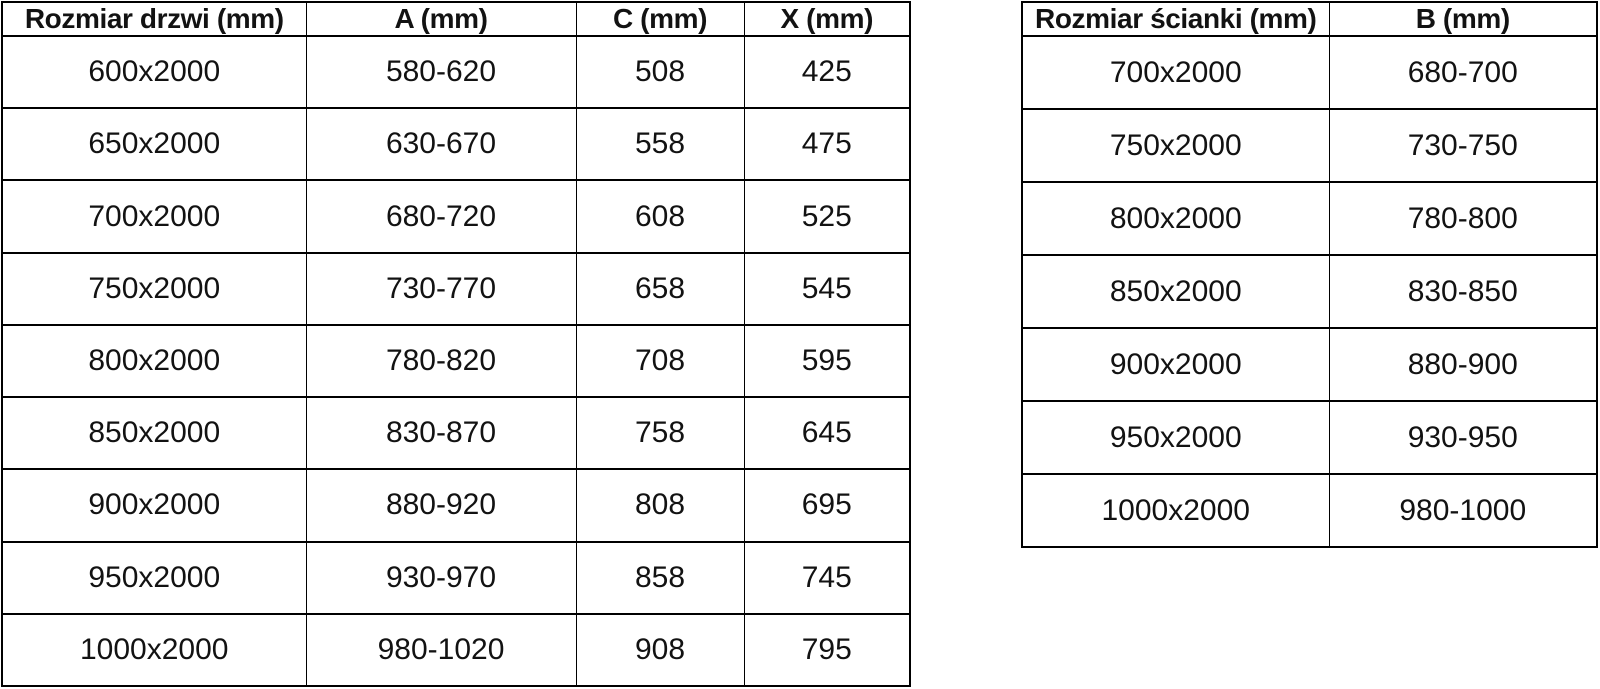 The width and height of the screenshot is (1600, 689). I want to click on table-row: 600x2000 580-620 508 425, so click(456, 72).